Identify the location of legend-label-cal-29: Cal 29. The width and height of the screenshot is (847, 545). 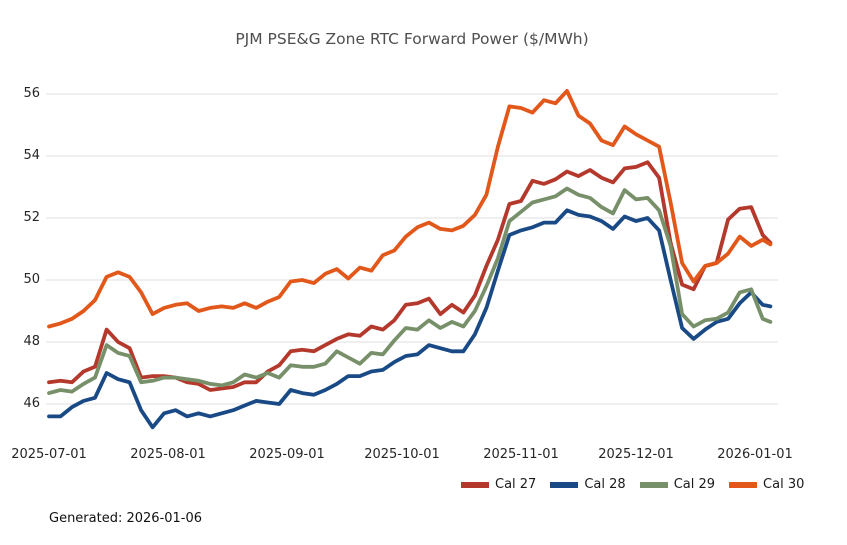
(694, 484).